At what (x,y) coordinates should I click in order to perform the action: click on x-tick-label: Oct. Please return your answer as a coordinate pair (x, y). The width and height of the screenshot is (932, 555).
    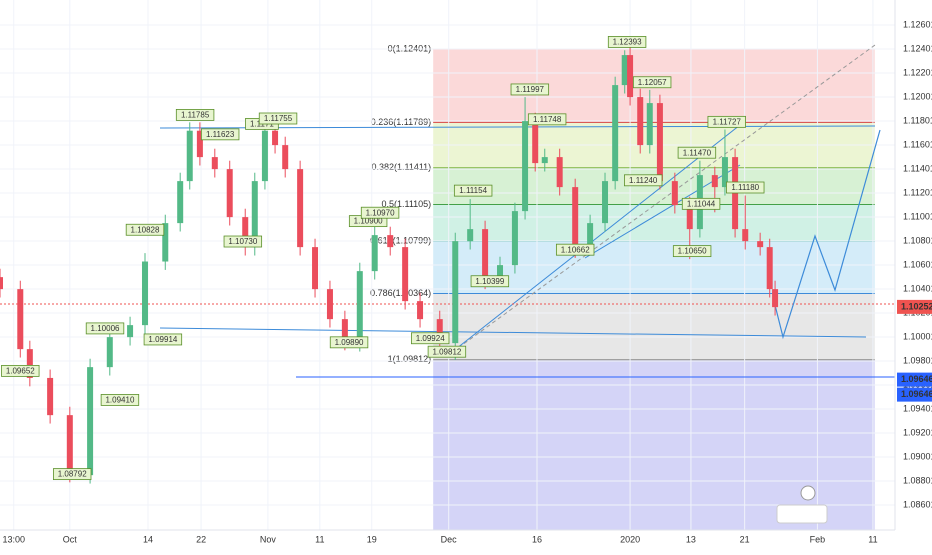
    Looking at the image, I should click on (70, 539).